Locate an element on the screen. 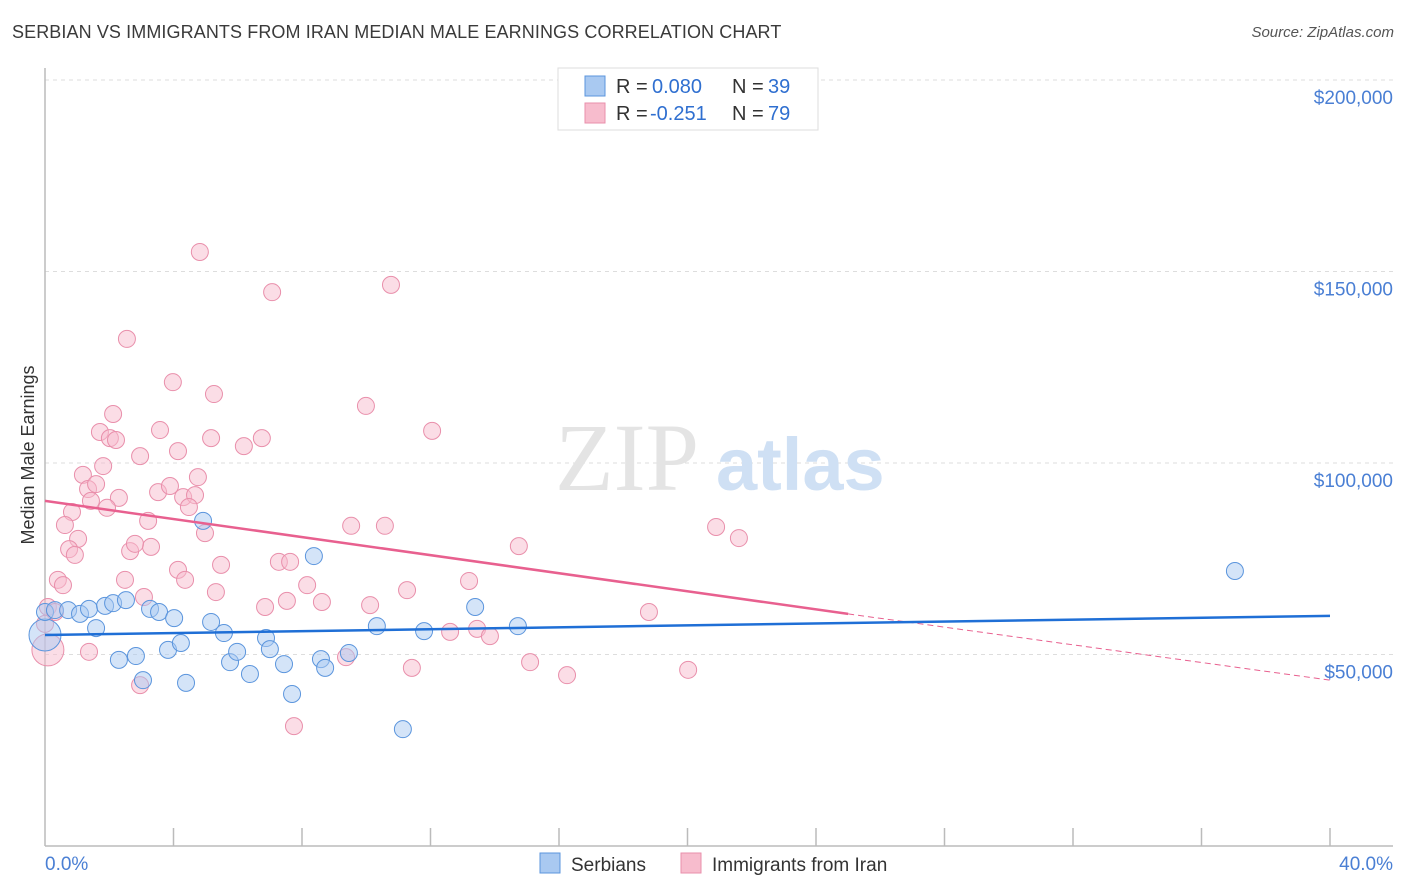 Image resolution: width=1406 pixels, height=892 pixels. y-tick-label: $150,000 is located at coordinates (1353, 290).